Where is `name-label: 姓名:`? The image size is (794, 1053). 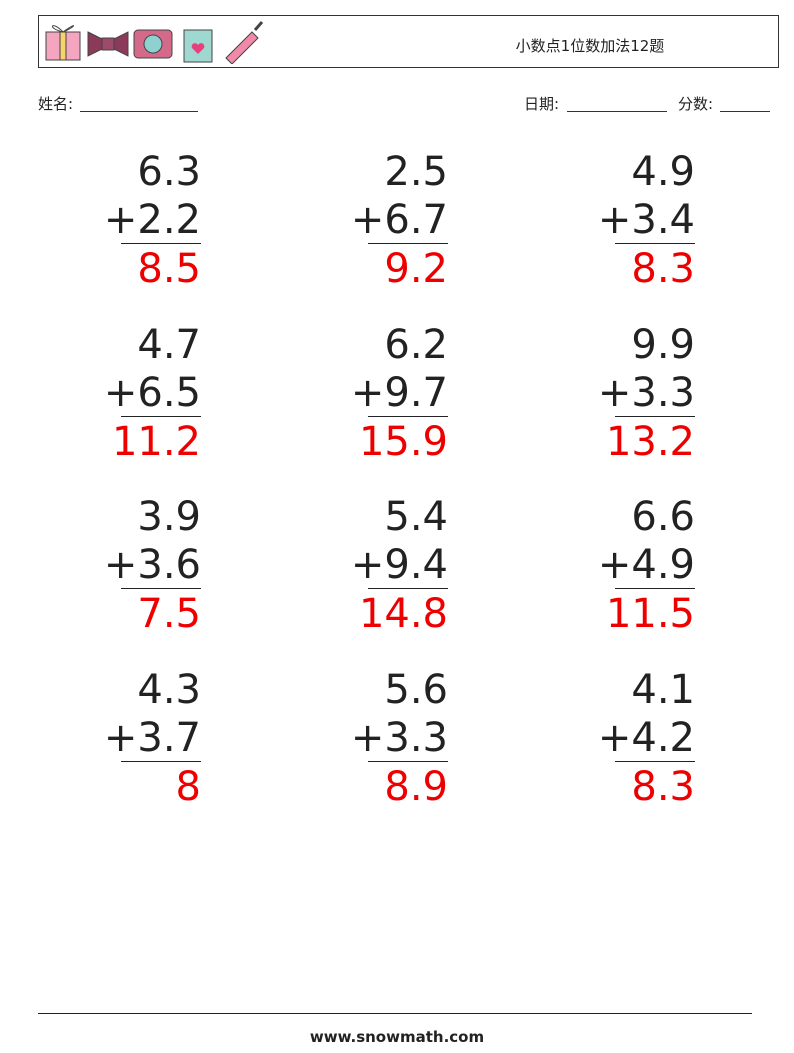 name-label: 姓名: is located at coordinates (56, 104).